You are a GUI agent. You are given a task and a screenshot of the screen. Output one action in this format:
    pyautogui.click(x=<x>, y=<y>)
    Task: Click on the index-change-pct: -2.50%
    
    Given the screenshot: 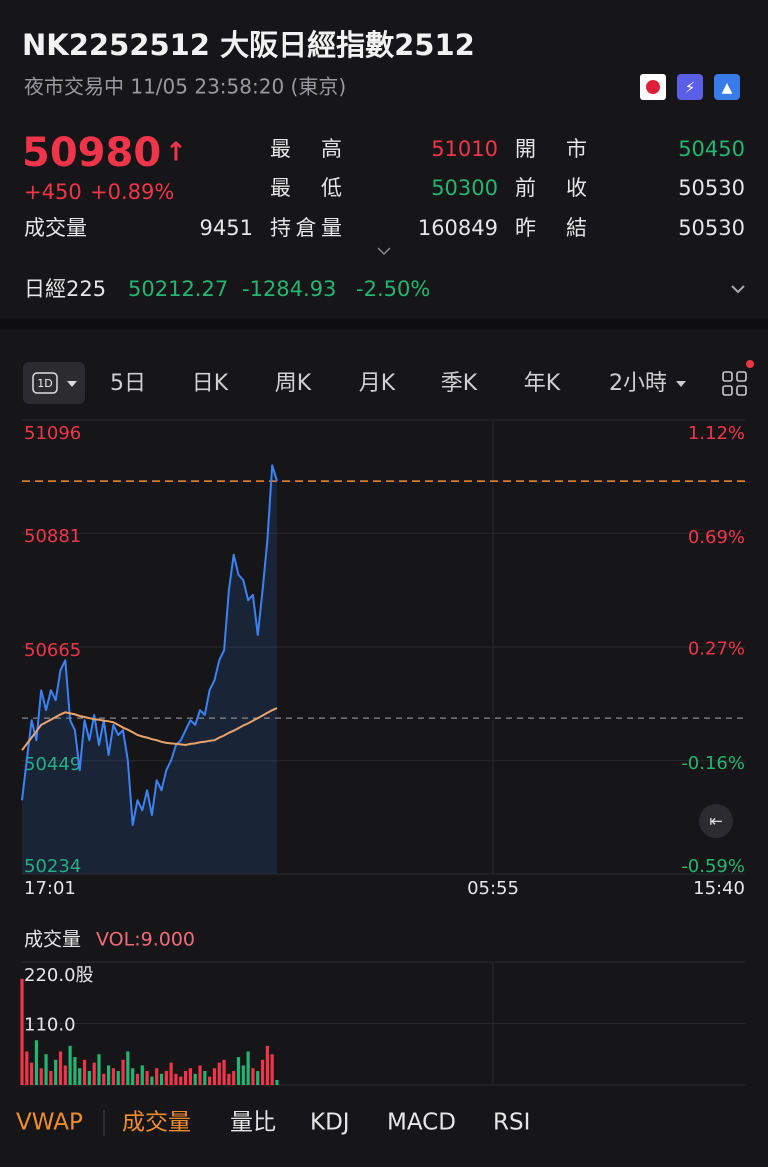 What is the action you would take?
    pyautogui.click(x=393, y=289)
    